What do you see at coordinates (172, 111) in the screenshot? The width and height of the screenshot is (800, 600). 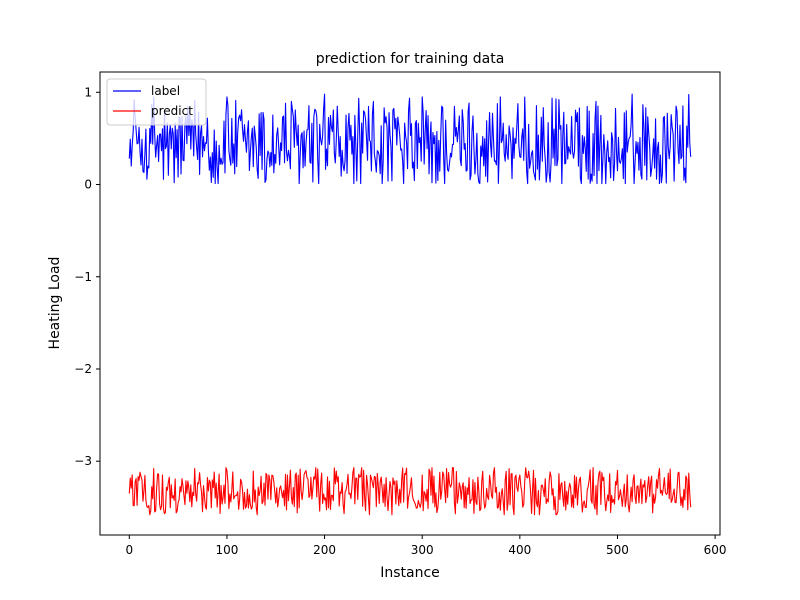 I see `legend-label-predict: predict` at bounding box center [172, 111].